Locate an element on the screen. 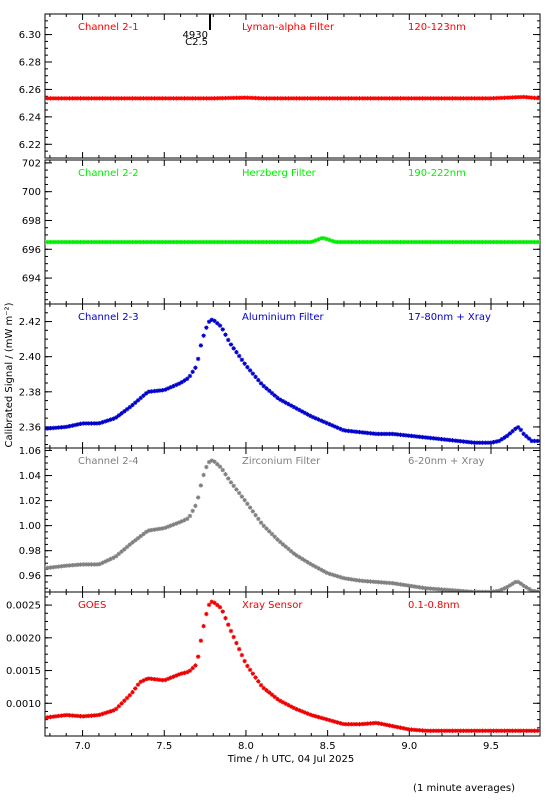  y-tick-label: 700 is located at coordinates (31, 192).